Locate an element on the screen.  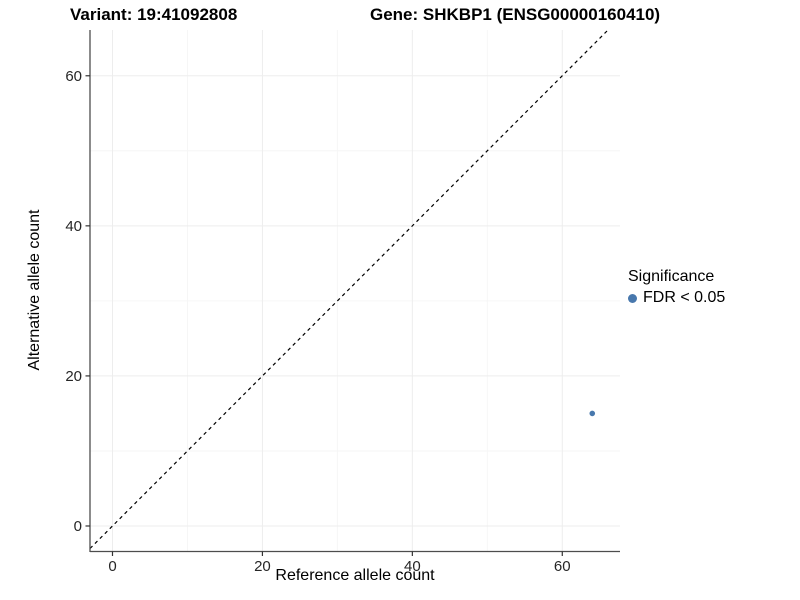
gene-title: Gene: SHKBP1 (ENSG00000160410) is located at coordinates (515, 14).